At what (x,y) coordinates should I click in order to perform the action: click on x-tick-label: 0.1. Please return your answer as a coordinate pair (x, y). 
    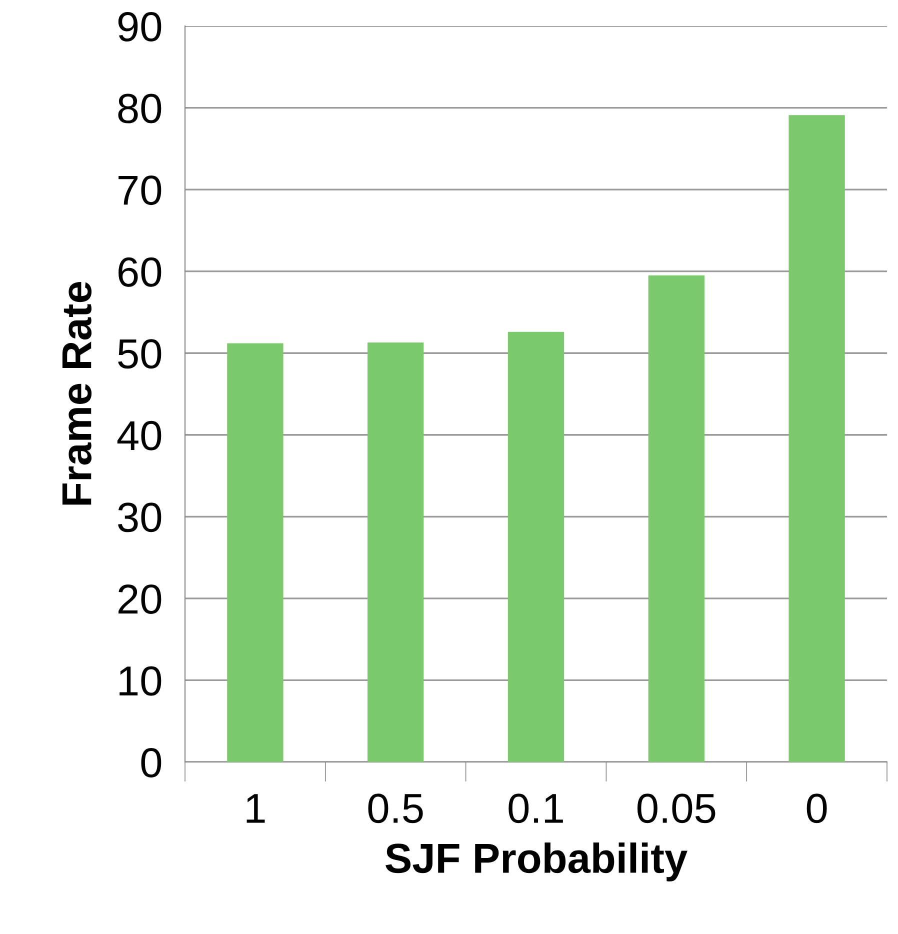
    Looking at the image, I should click on (535, 809).